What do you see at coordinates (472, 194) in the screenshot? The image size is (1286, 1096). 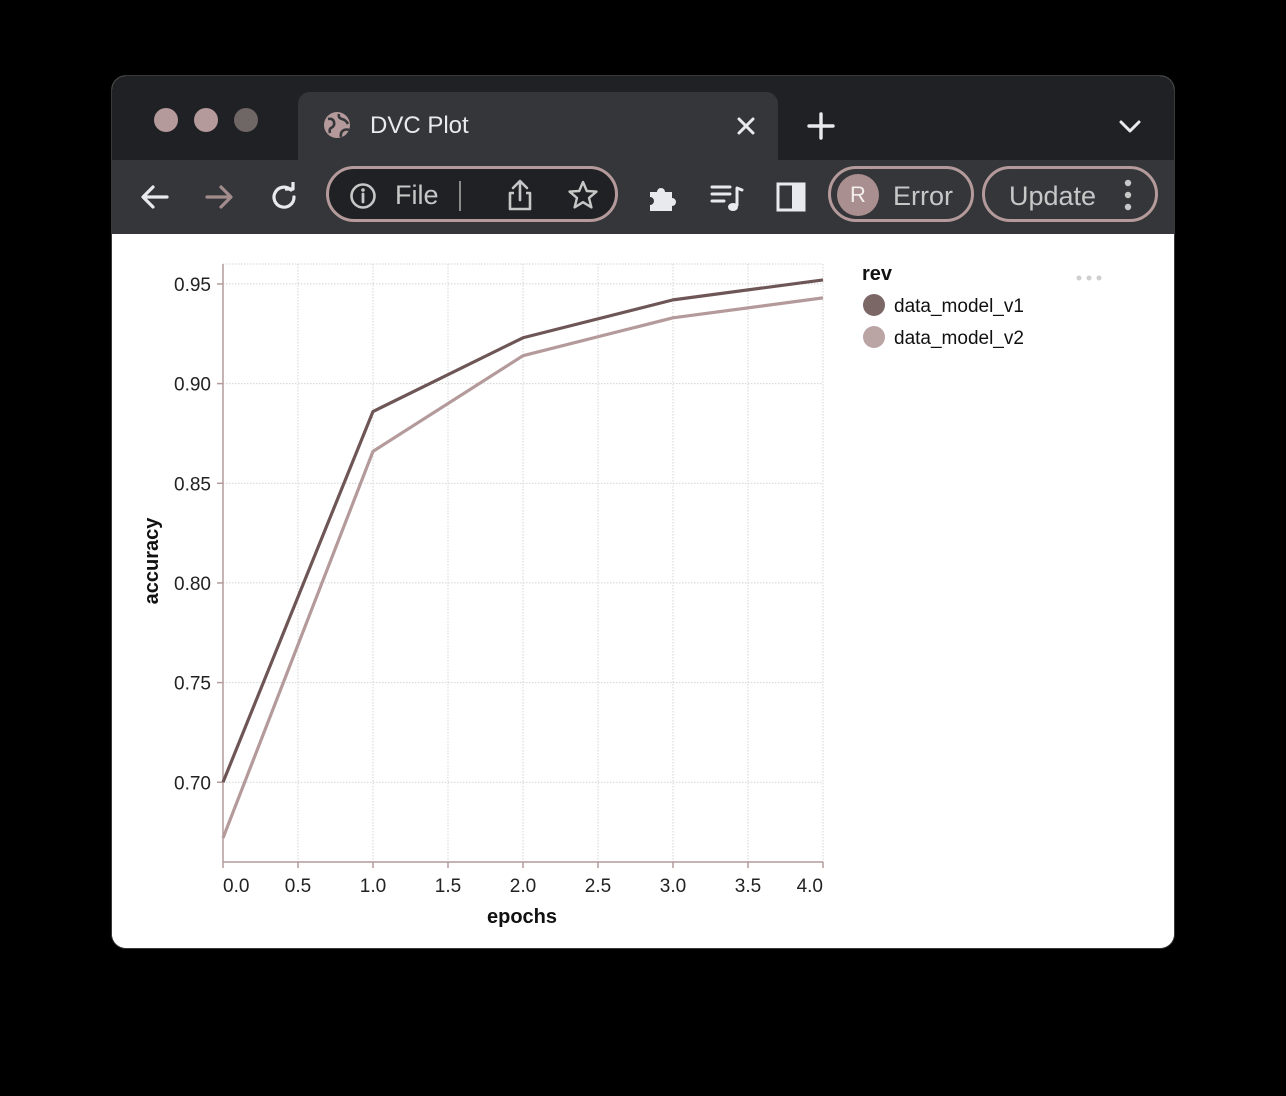 I see `address-bar: File` at bounding box center [472, 194].